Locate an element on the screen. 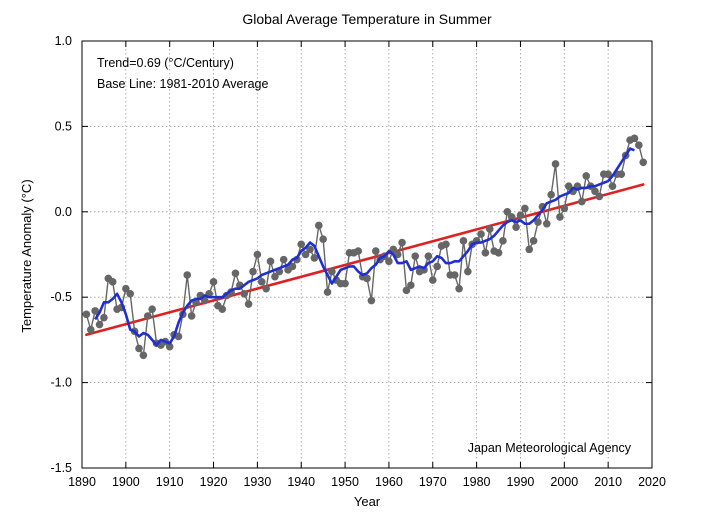 Image resolution: width=701 pixels, height=515 pixels. x-tick-label: 1990 is located at coordinates (521, 482).